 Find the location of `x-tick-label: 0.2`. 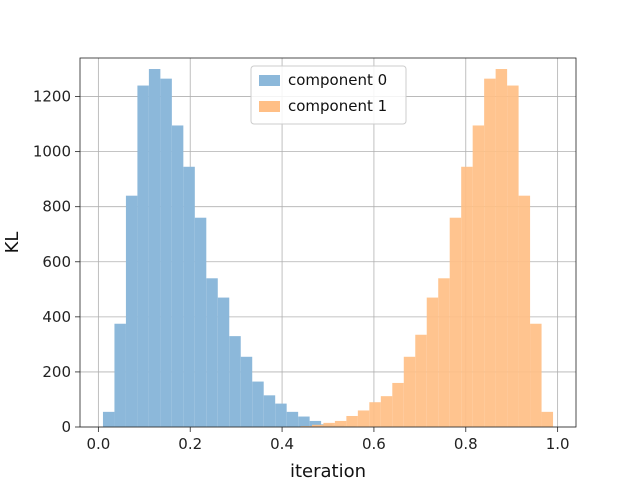

x-tick-label: 0.2 is located at coordinates (190, 444).